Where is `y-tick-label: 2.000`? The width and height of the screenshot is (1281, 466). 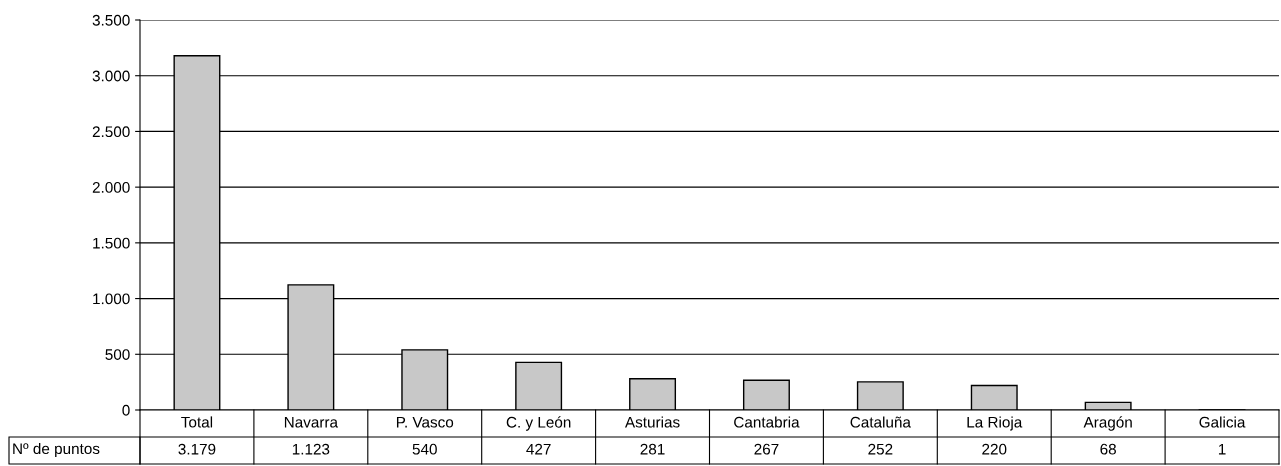
y-tick-label: 2.000 is located at coordinates (111, 187).